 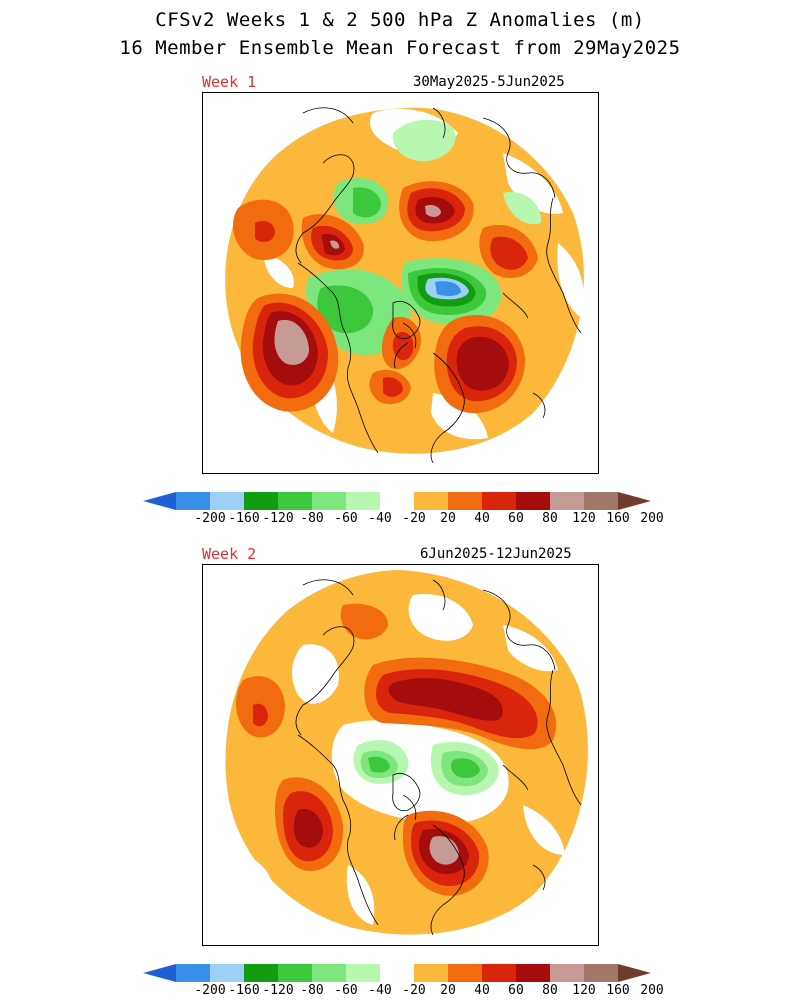 I want to click on week2-dates: 6Jun2025-12Jun2025, so click(x=496, y=554).